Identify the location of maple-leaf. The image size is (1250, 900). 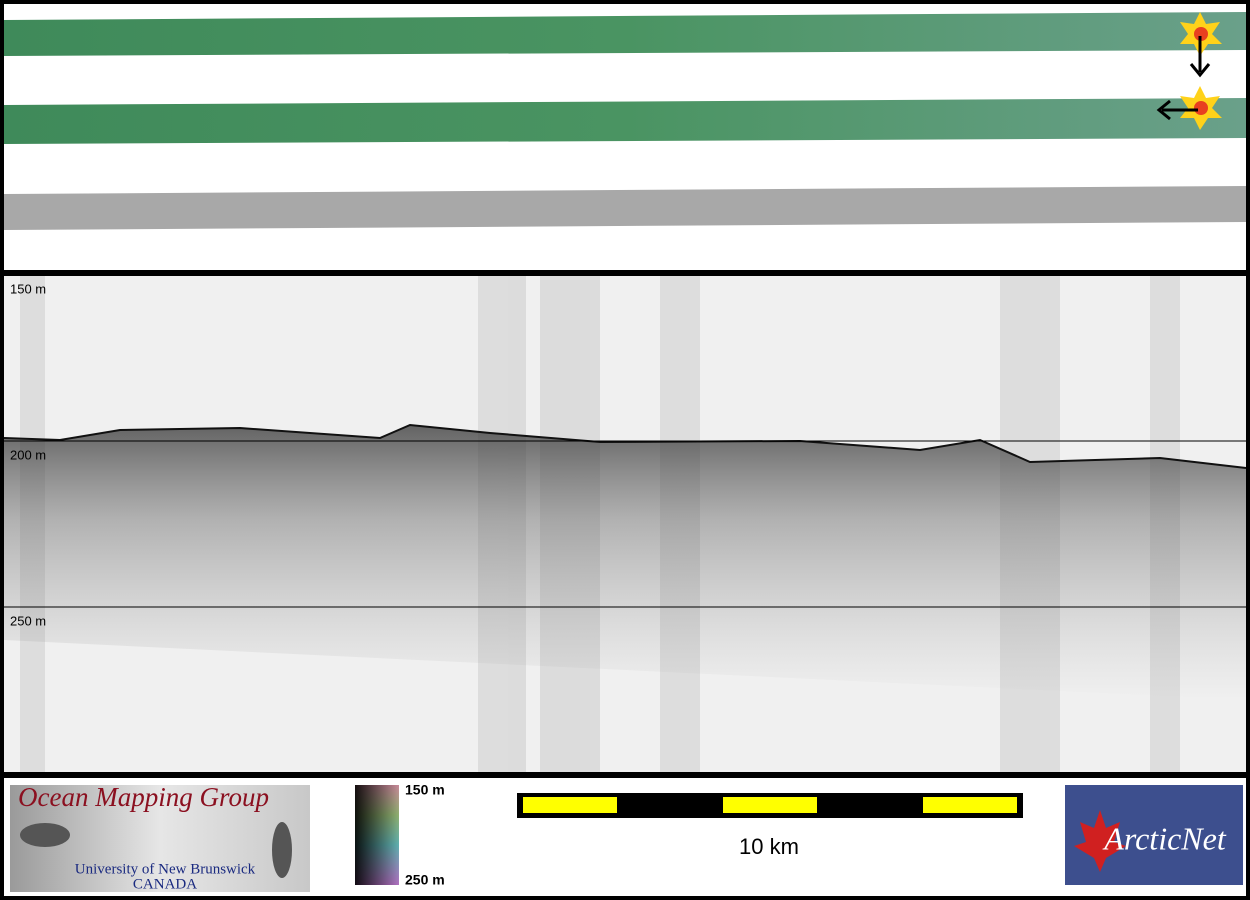
(1100, 841).